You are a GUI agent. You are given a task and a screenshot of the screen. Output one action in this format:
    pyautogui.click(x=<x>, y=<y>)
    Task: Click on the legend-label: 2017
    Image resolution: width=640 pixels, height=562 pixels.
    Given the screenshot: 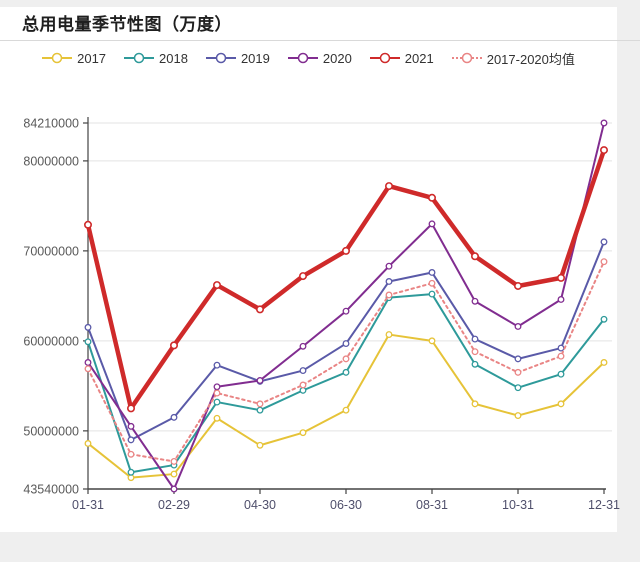 What is the action you would take?
    pyautogui.click(x=92, y=58)
    